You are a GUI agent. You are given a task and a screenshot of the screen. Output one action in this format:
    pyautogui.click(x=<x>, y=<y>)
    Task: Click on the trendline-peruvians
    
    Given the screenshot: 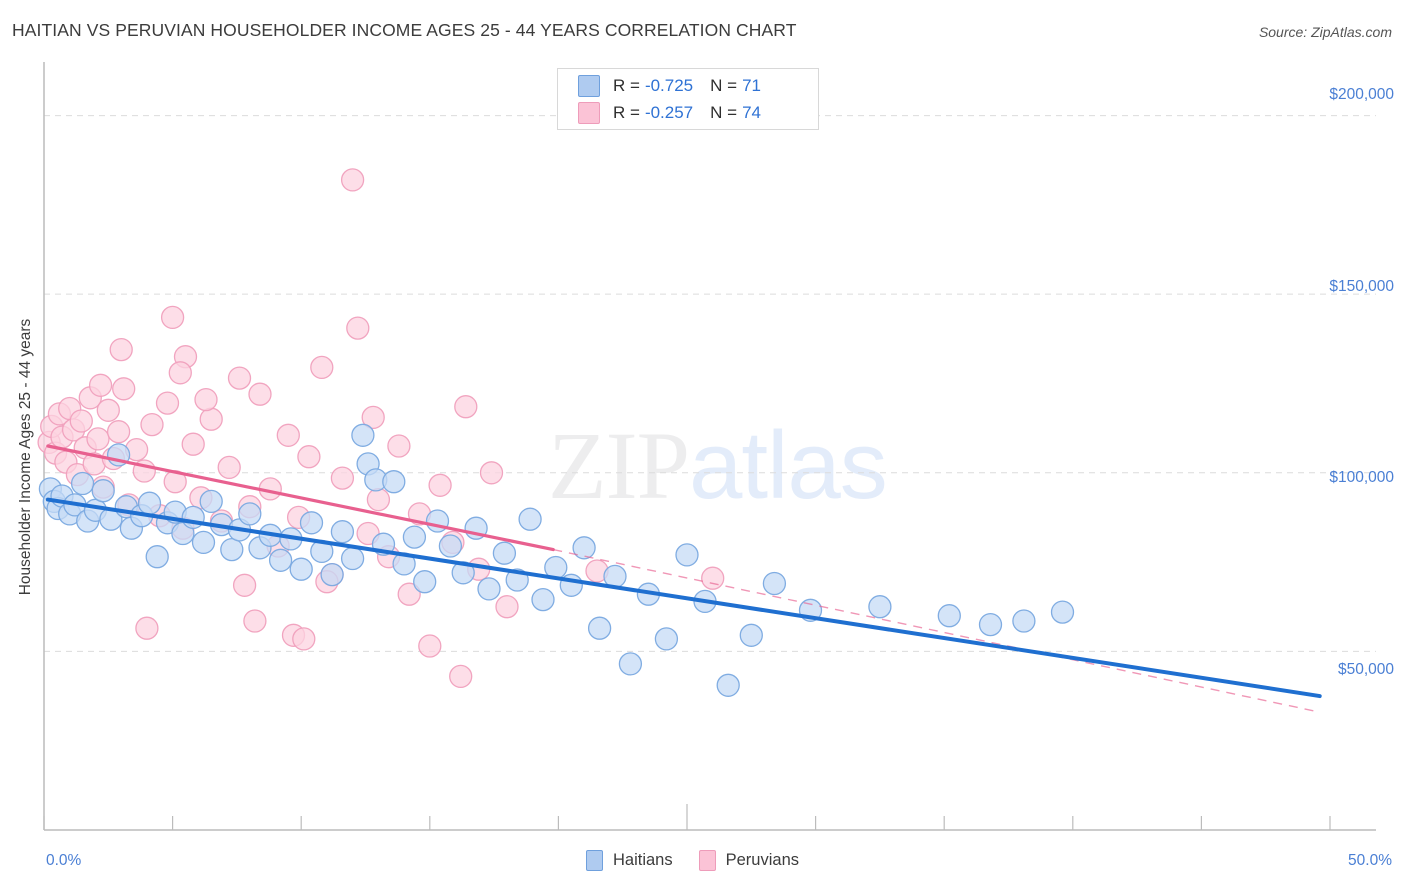 What is the action you would take?
    pyautogui.click(x=300, y=498)
    